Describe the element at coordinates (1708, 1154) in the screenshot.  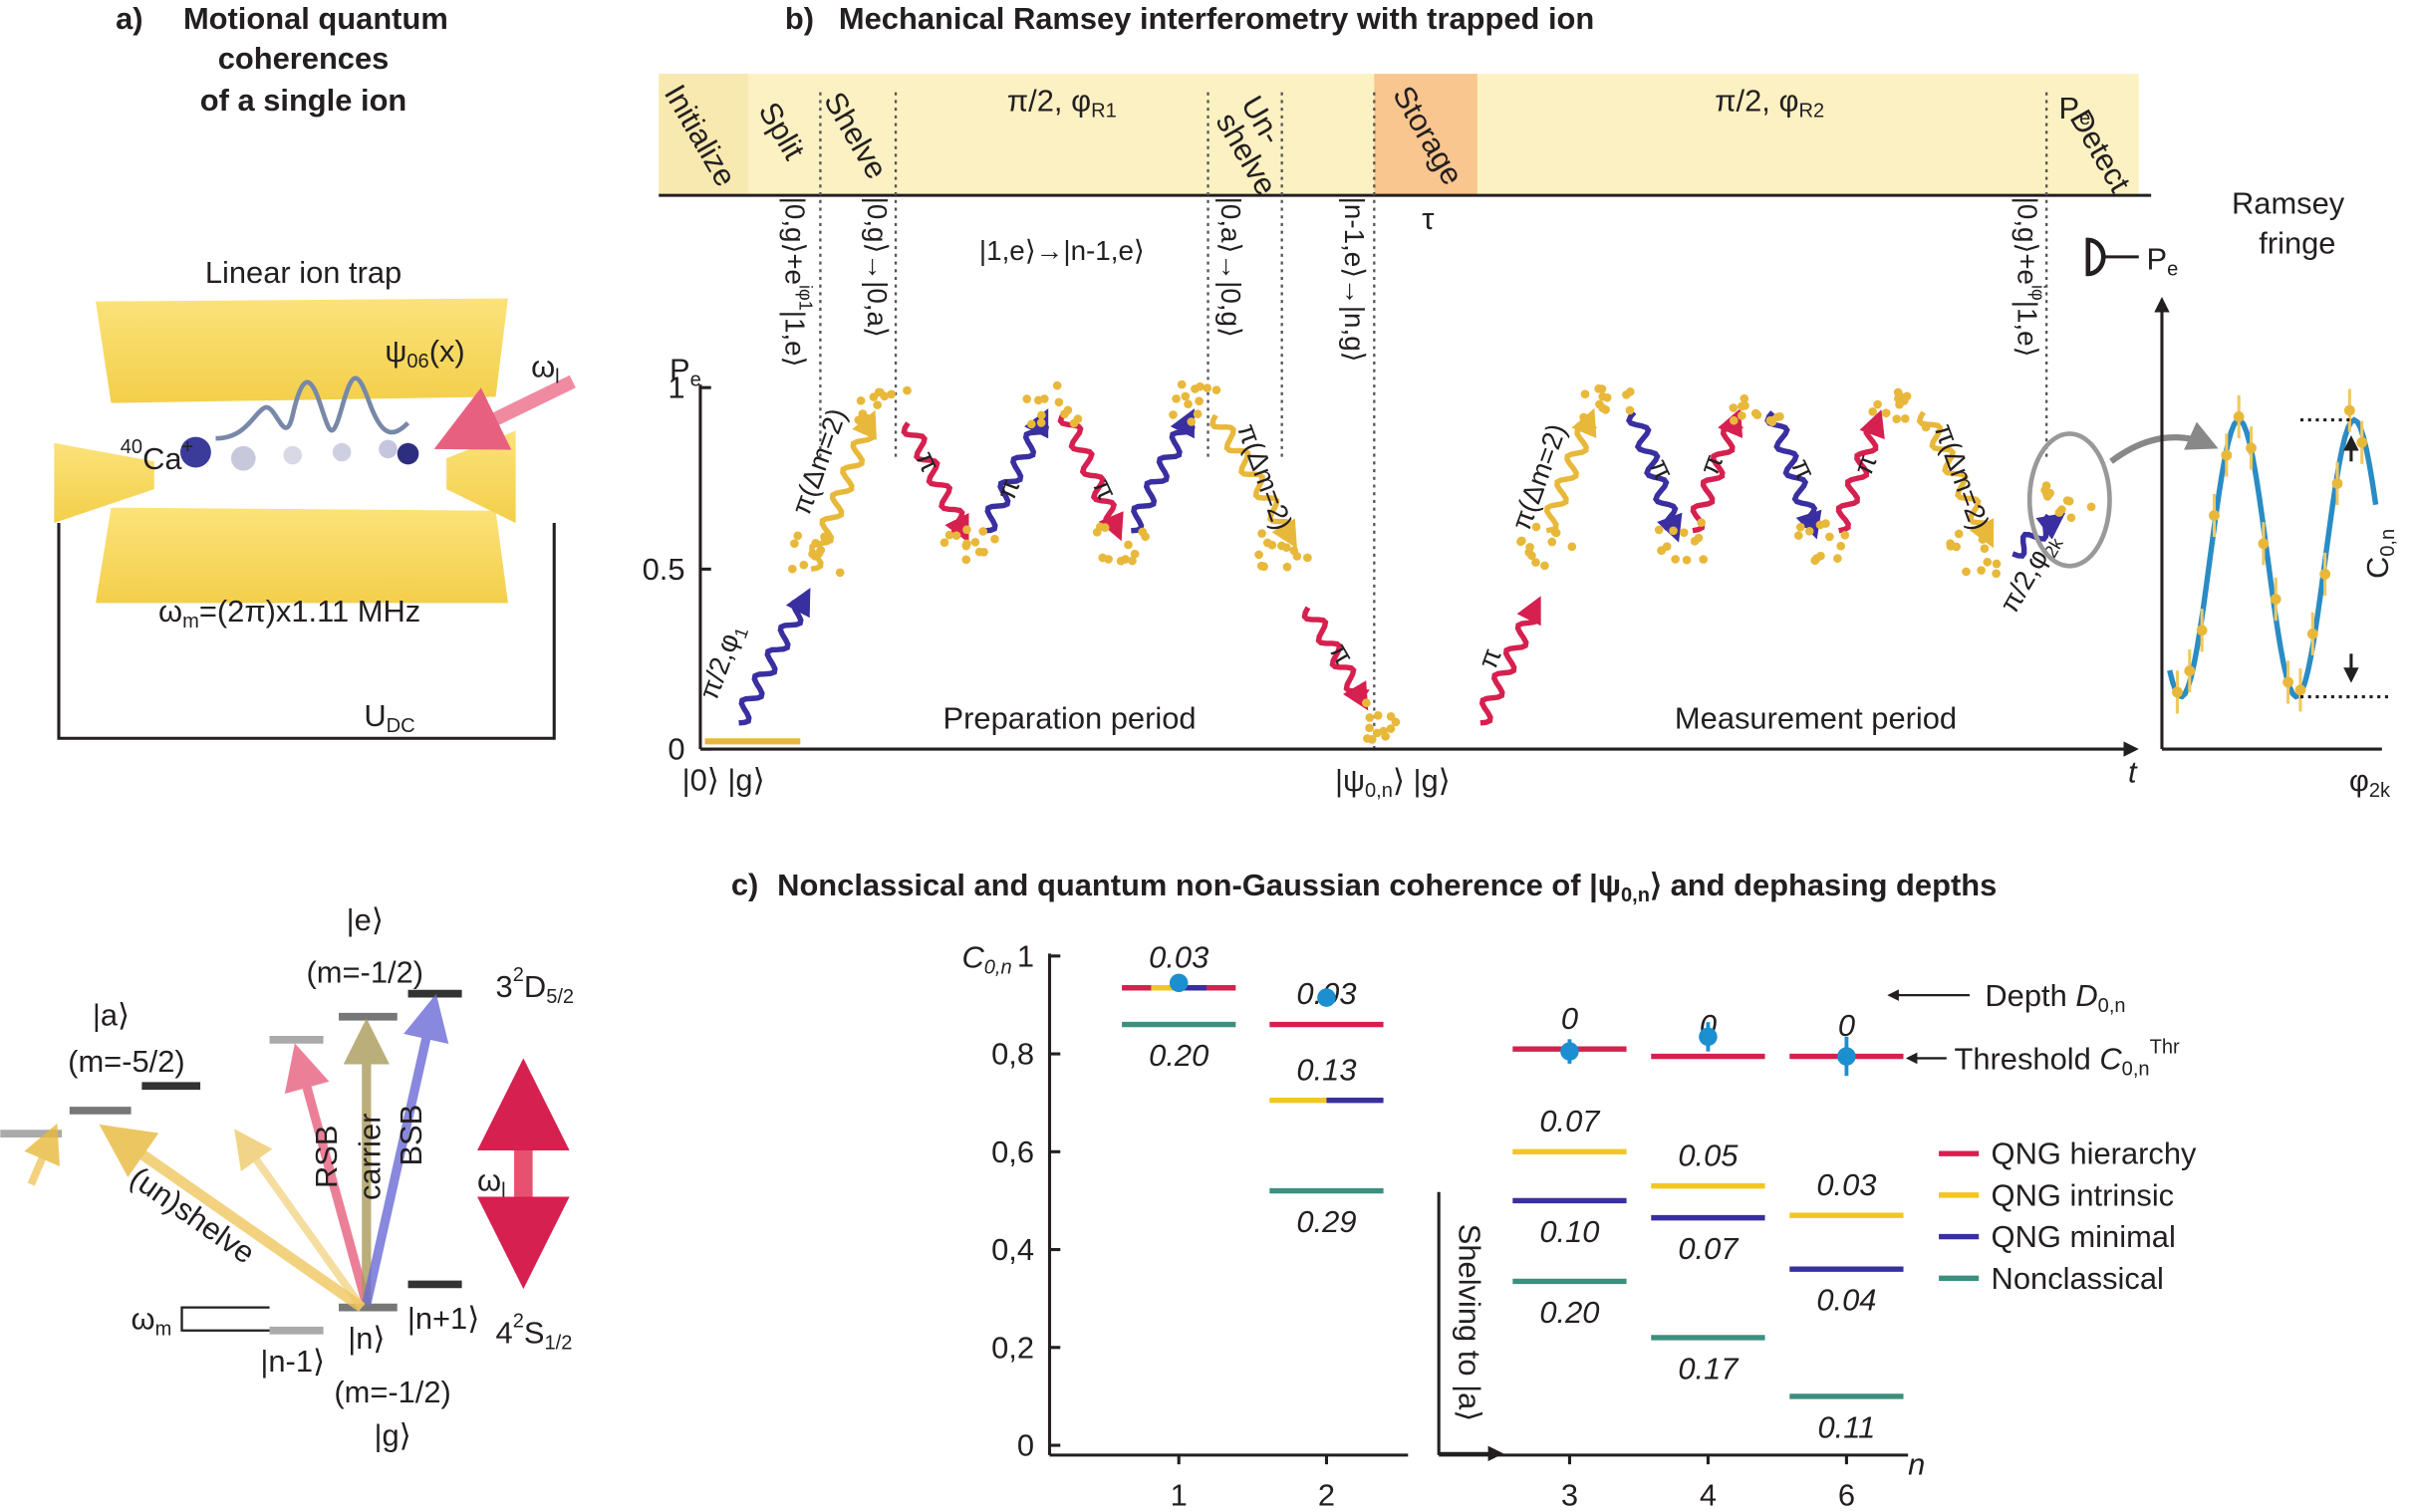
I see `depth-label: 0.05` at that location.